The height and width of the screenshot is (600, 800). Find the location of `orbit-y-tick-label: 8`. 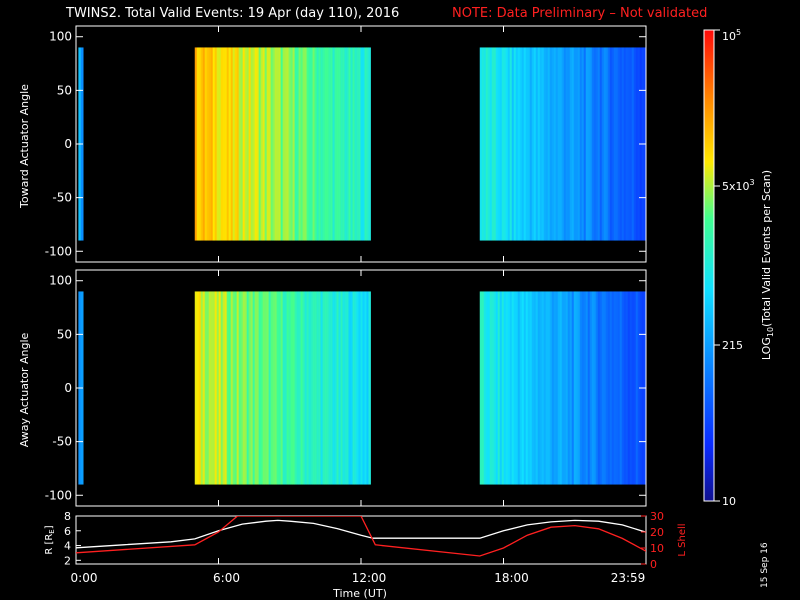

orbit-y-tick-label: 8 is located at coordinates (67, 516).